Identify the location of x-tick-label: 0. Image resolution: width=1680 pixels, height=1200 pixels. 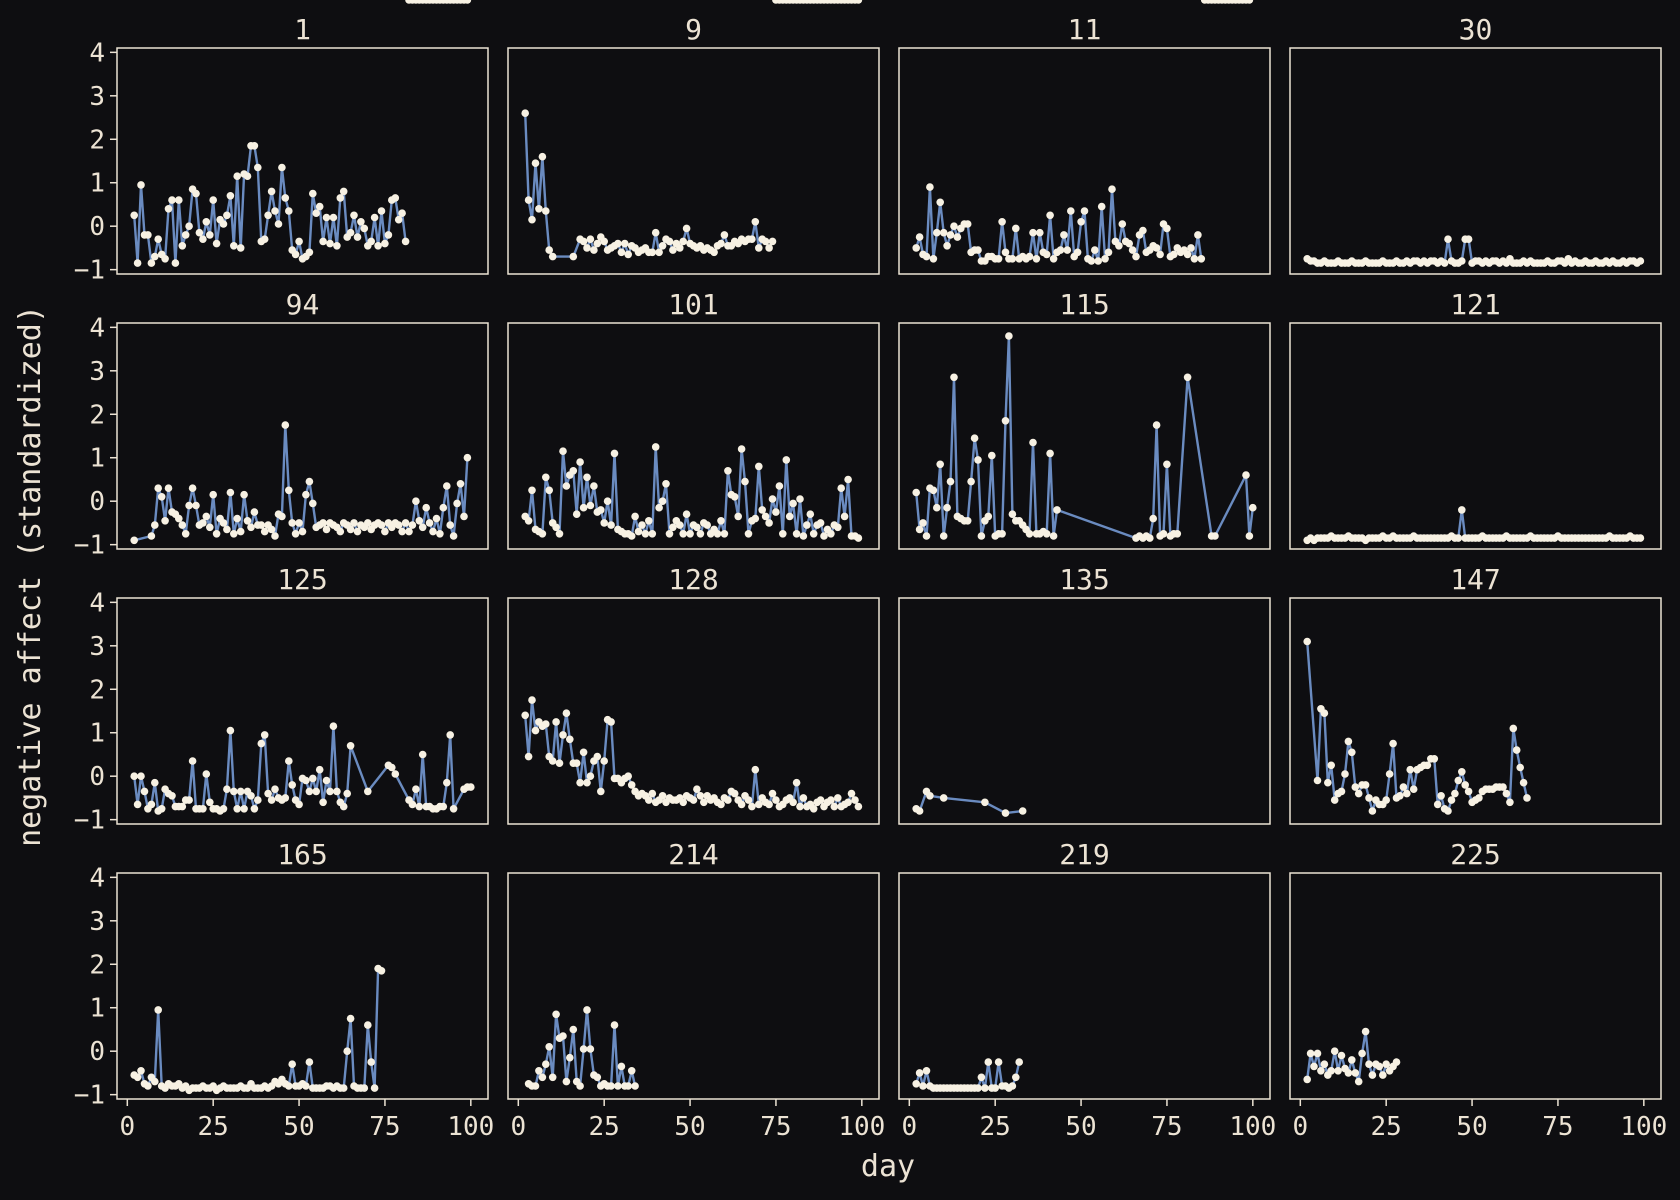
(1300, 1127).